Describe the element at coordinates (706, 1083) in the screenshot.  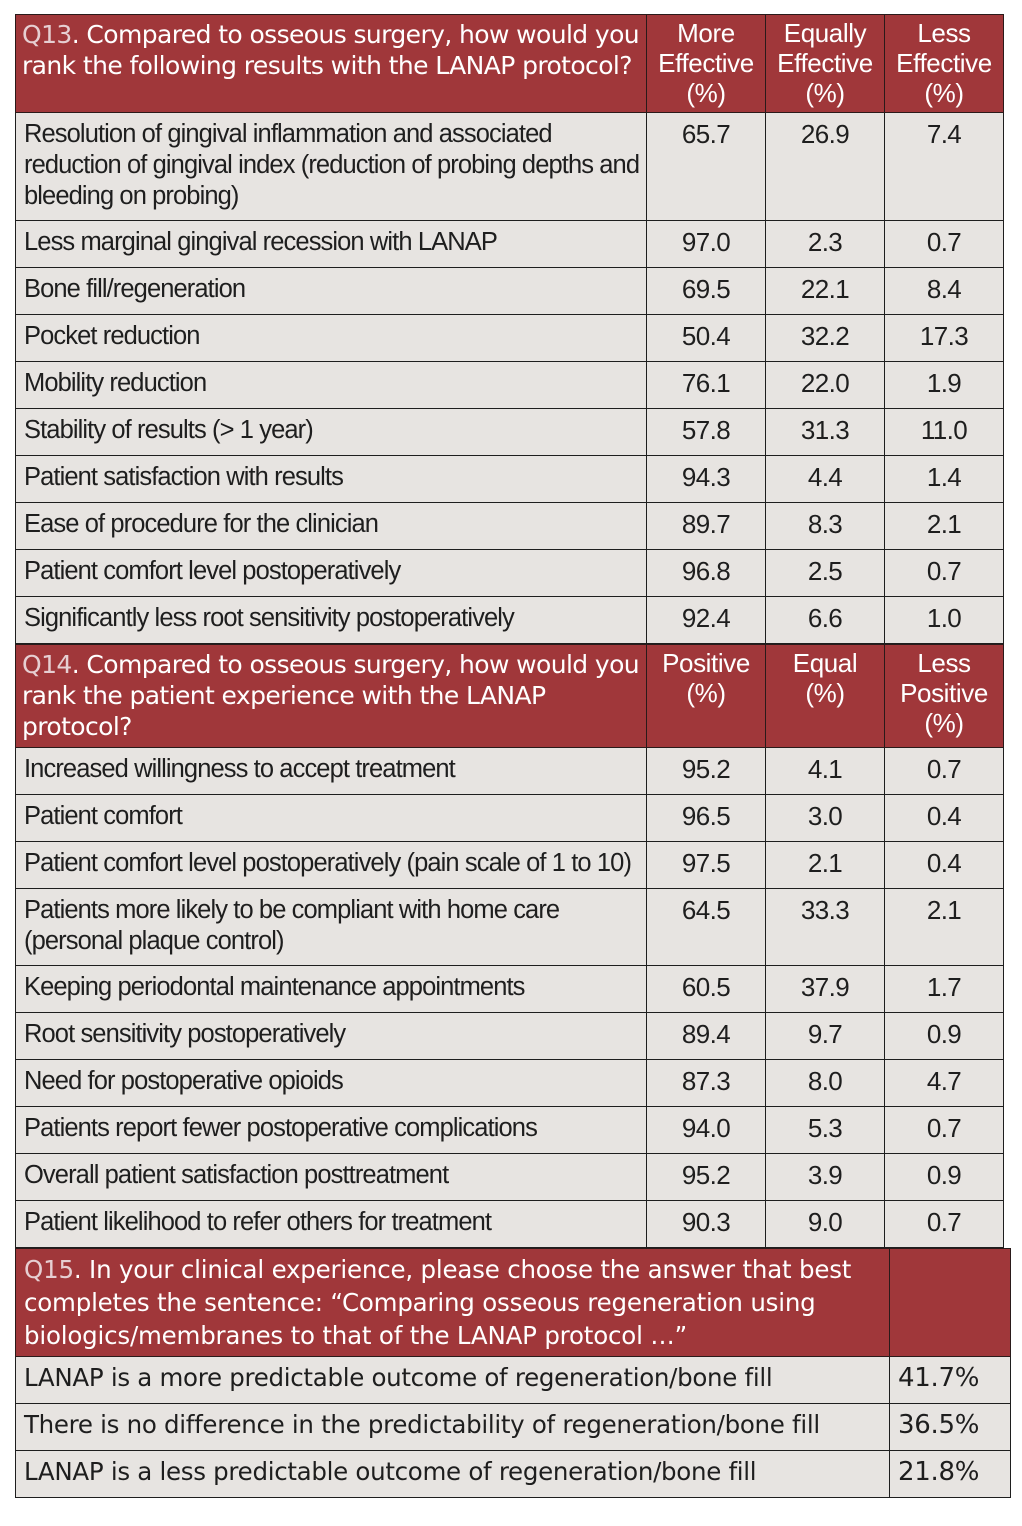
I see `positive-value: 87.3` at that location.